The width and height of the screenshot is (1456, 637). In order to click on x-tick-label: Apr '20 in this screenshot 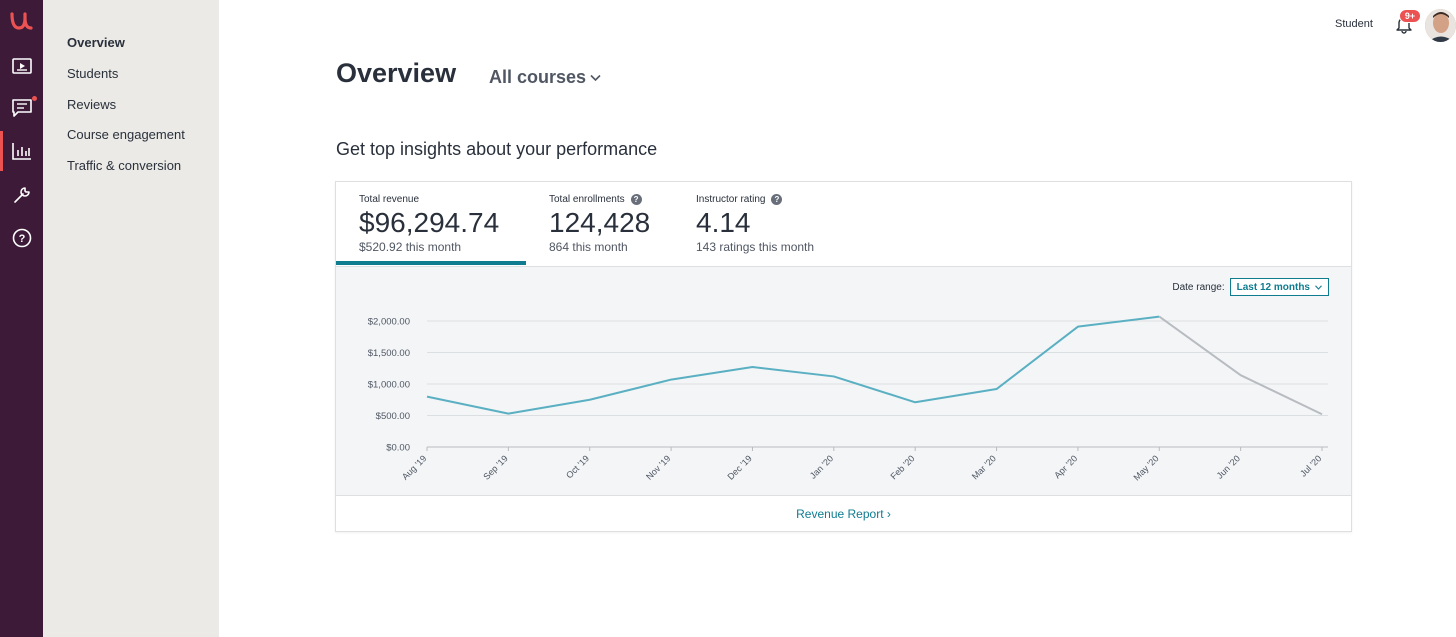, I will do `click(1065, 466)`.